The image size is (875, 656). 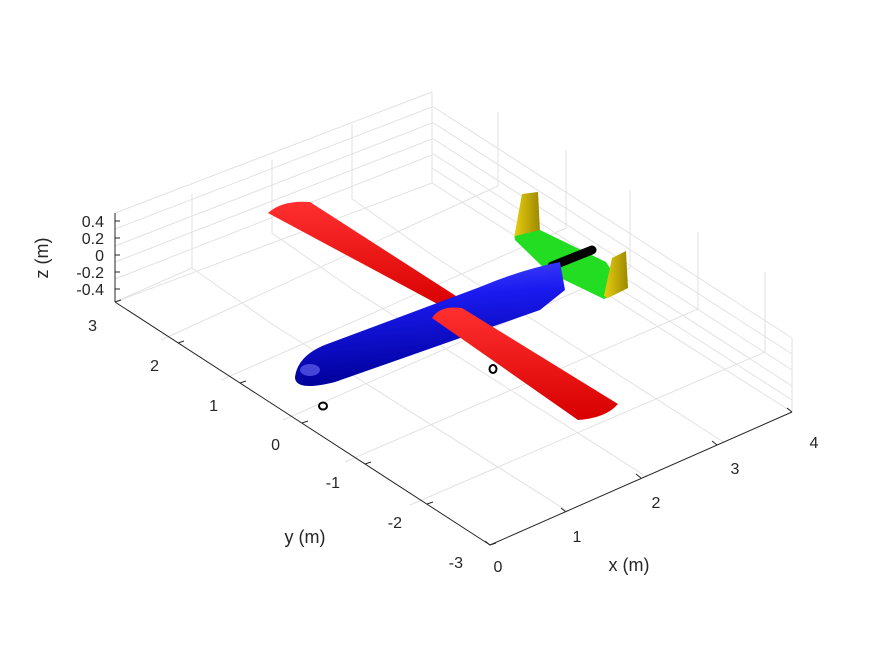 I want to click on y-tick-label: 0, so click(x=275, y=445).